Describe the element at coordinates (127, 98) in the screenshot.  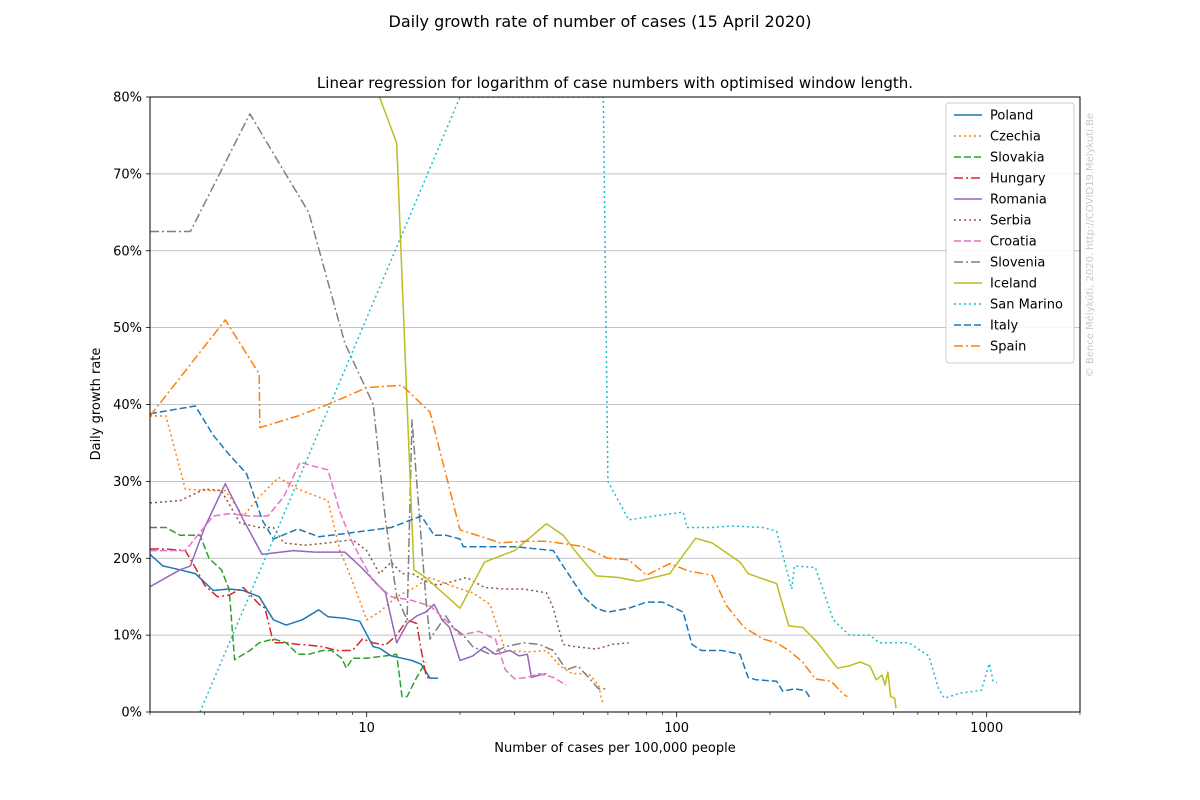
I see `y-tick-label: 80%` at that location.